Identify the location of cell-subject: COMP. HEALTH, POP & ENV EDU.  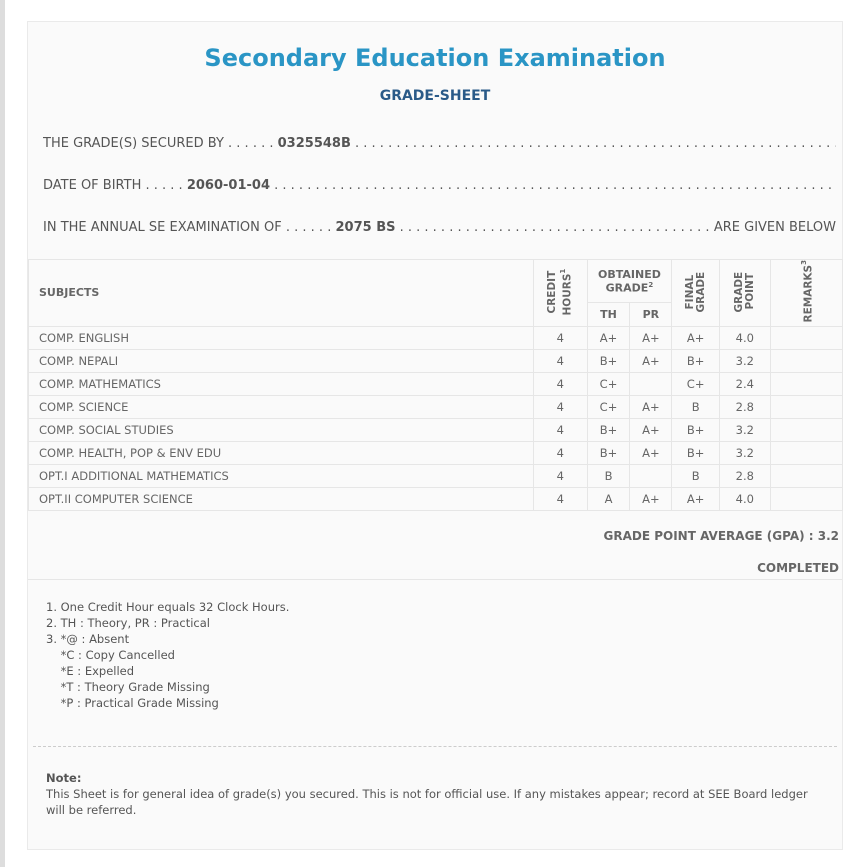
(281, 452).